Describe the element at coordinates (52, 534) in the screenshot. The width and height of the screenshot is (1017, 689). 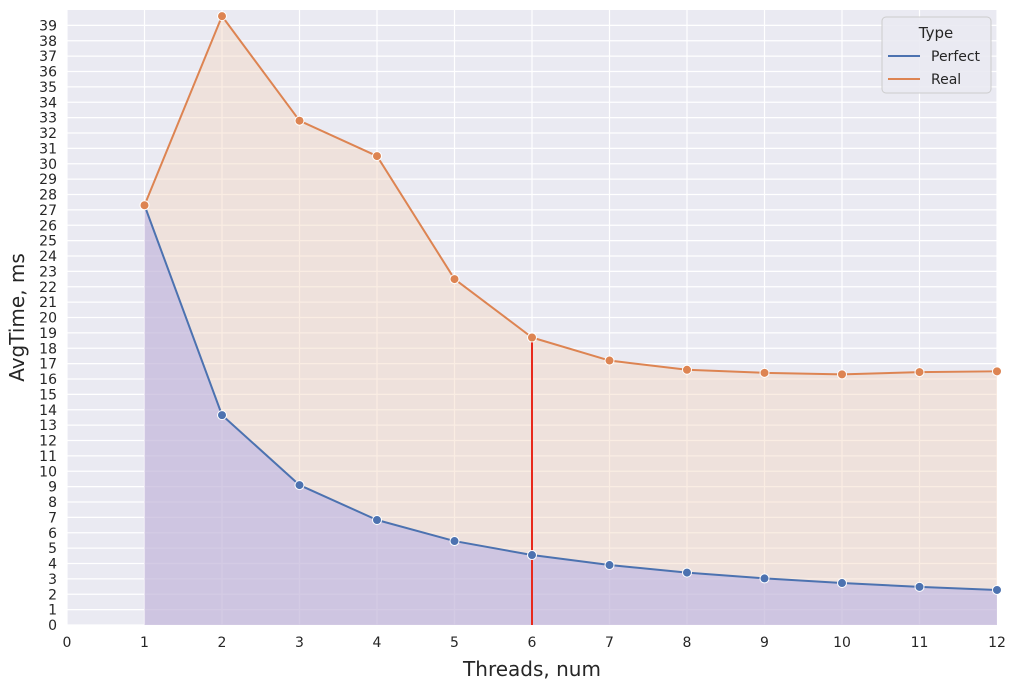
I see `y-tick-label: 6` at that location.